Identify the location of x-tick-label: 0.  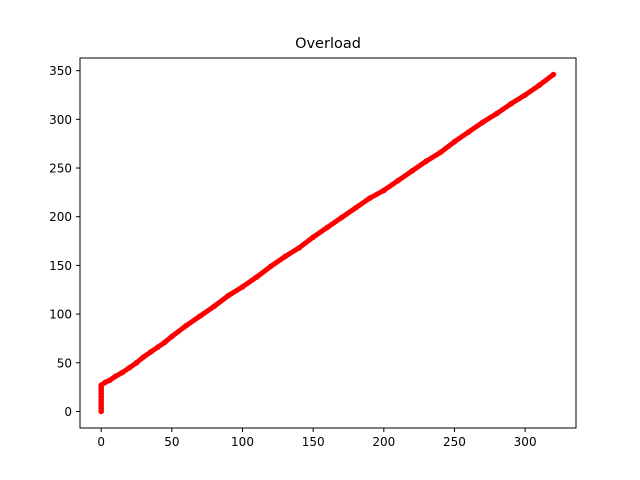
(101, 442).